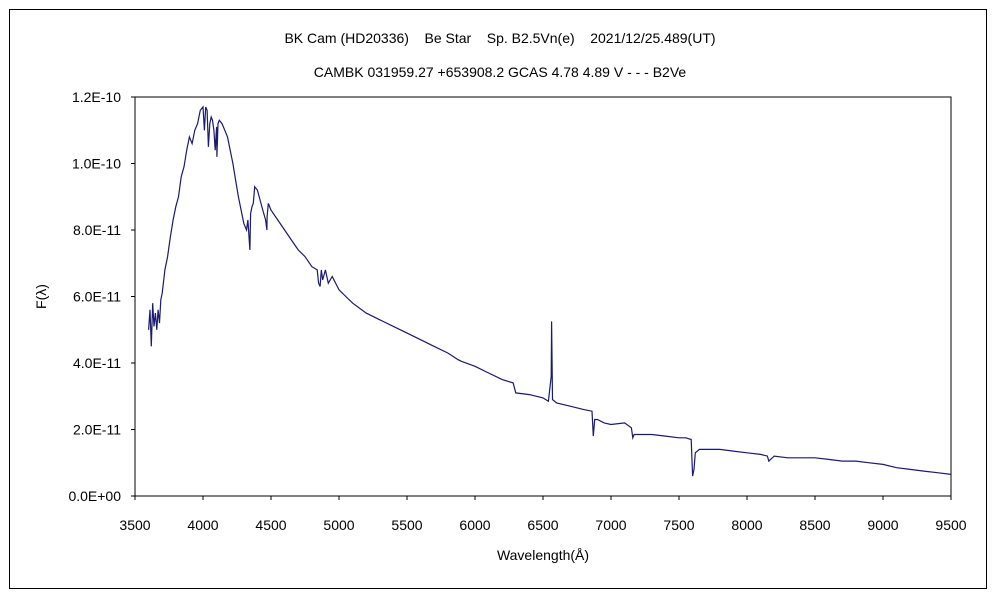 The width and height of the screenshot is (1000, 600). I want to click on x-tick-label: 6500, so click(542, 525).